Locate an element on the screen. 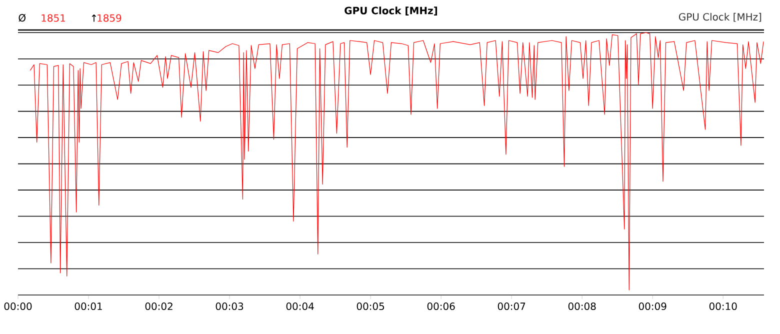 This screenshot has width=780, height=334. text: GPU Clock [MHz] is located at coordinates (720, 17).